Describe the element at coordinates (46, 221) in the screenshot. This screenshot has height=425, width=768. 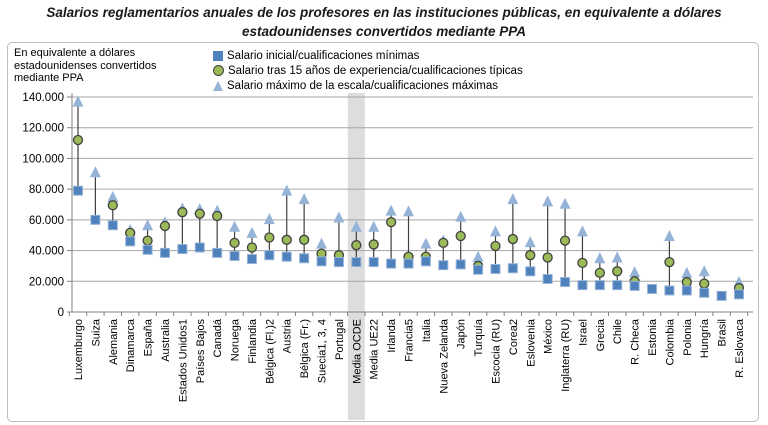
I see `y-tick-label: 60.000` at that location.